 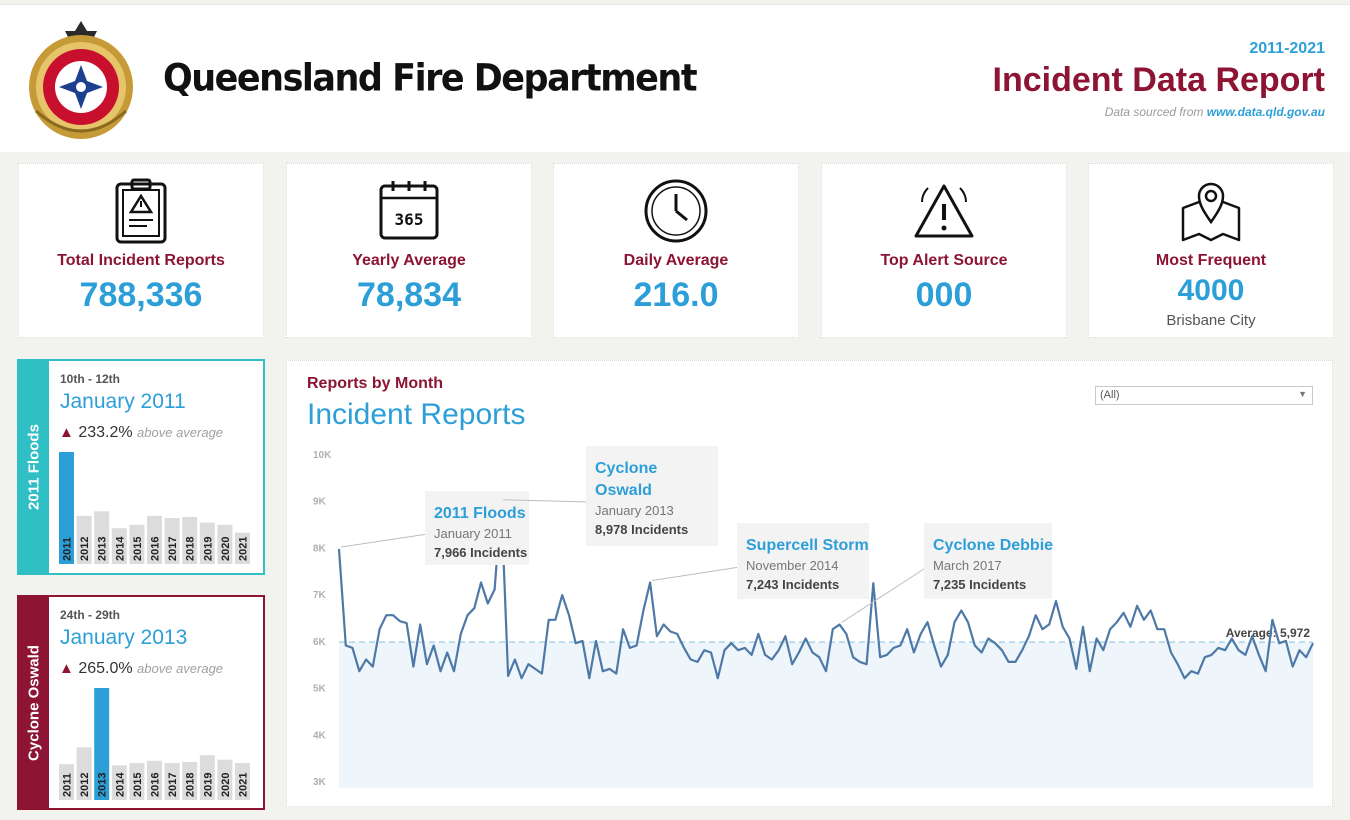 I want to click on annotation-title: Cyclone Debbie, so click(x=993, y=545).